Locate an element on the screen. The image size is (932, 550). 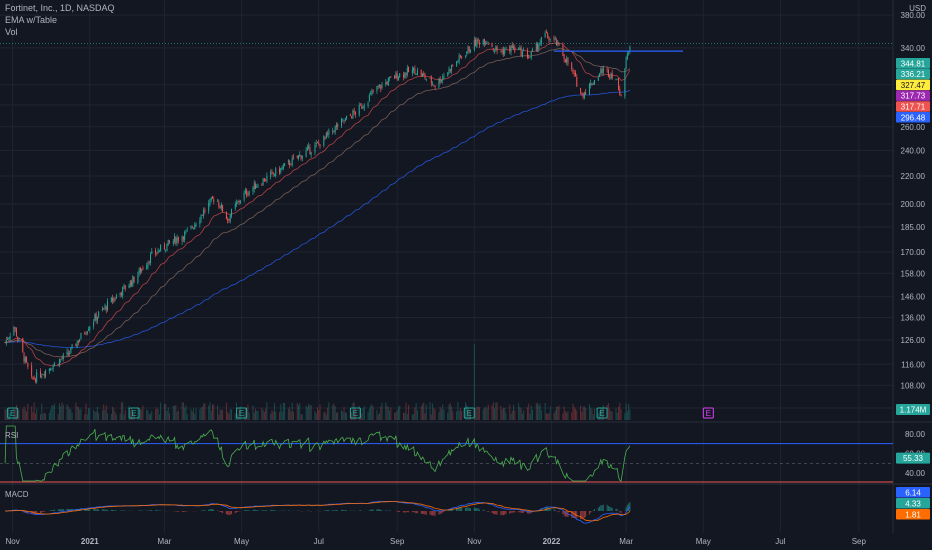
price-tick-label: 380.00 is located at coordinates (913, 15).